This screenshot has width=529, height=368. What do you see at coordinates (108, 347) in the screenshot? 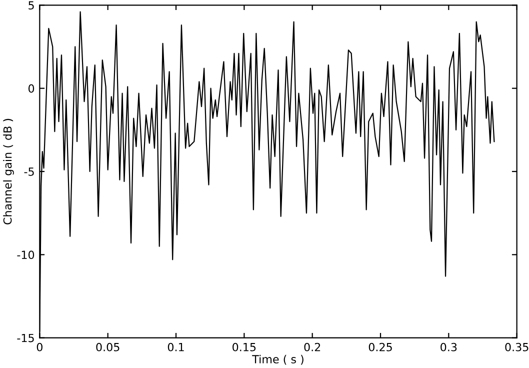
I see `x-tick-label: 0.05` at bounding box center [108, 347].